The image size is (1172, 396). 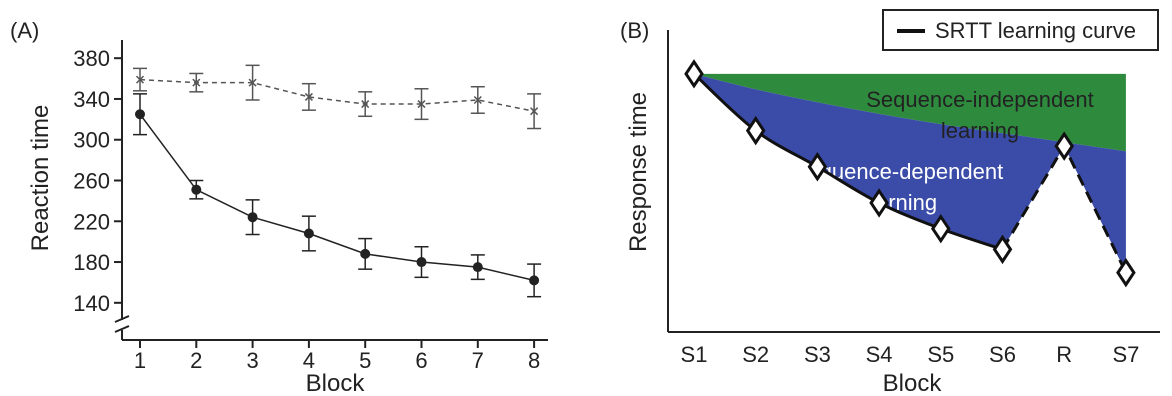 What do you see at coordinates (40, 178) in the screenshot?
I see `panel-a-y-axis-title: Reaction time` at bounding box center [40, 178].